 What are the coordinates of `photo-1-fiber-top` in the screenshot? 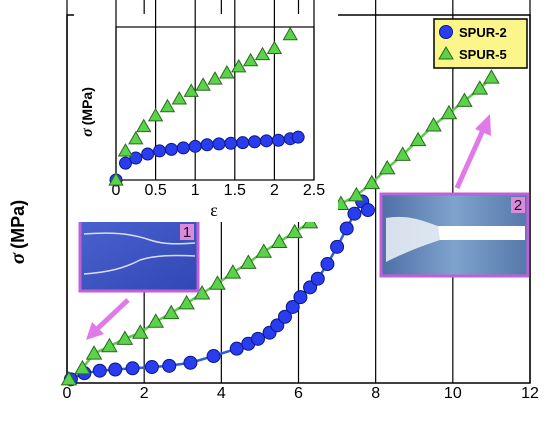 It's located at (139, 238).